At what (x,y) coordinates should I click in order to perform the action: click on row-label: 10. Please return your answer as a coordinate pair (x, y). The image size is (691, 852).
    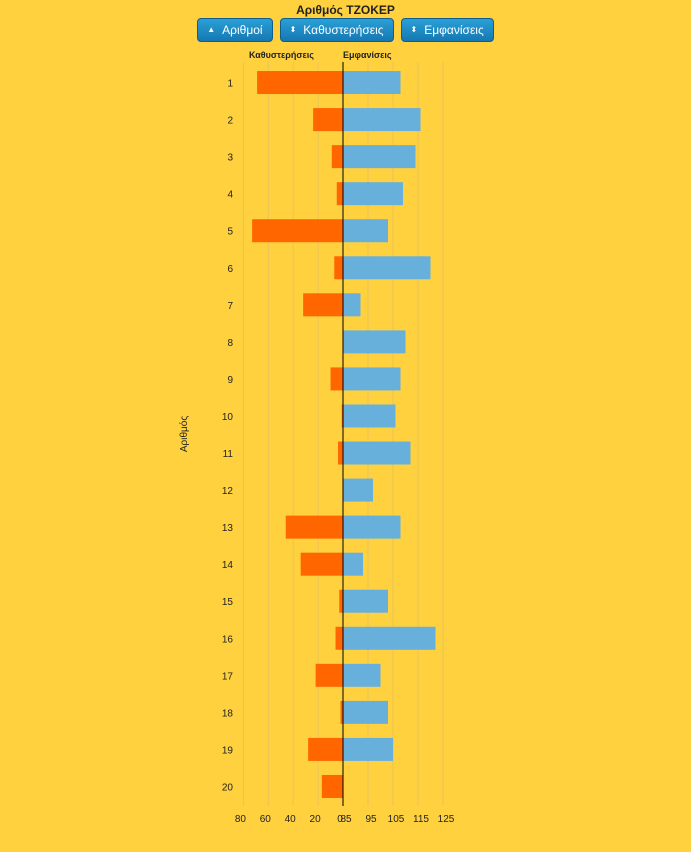
    Looking at the image, I should click on (228, 417).